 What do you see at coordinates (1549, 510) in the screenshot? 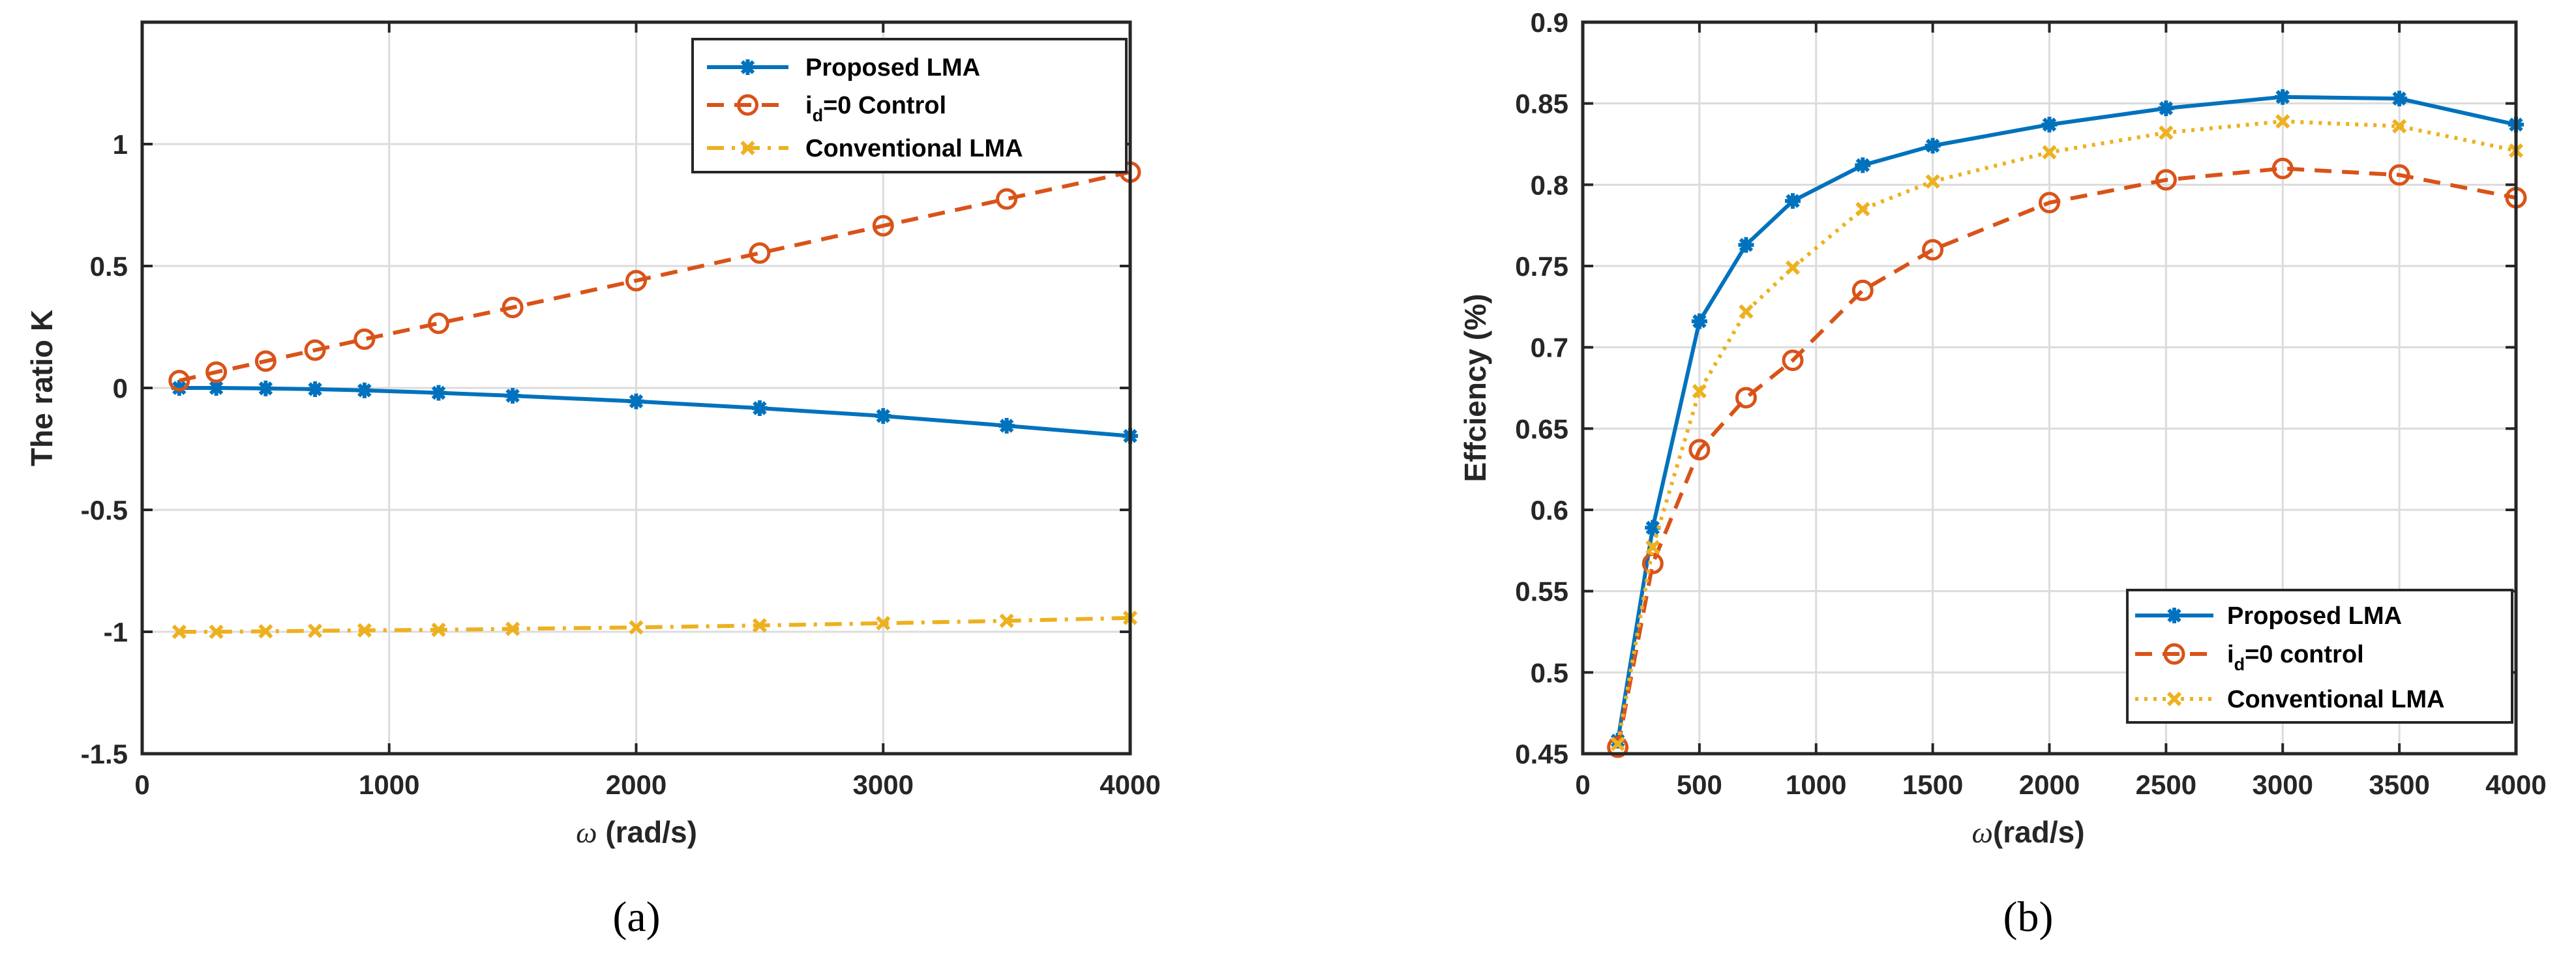
I see `y-tick-label: 0.6` at bounding box center [1549, 510].